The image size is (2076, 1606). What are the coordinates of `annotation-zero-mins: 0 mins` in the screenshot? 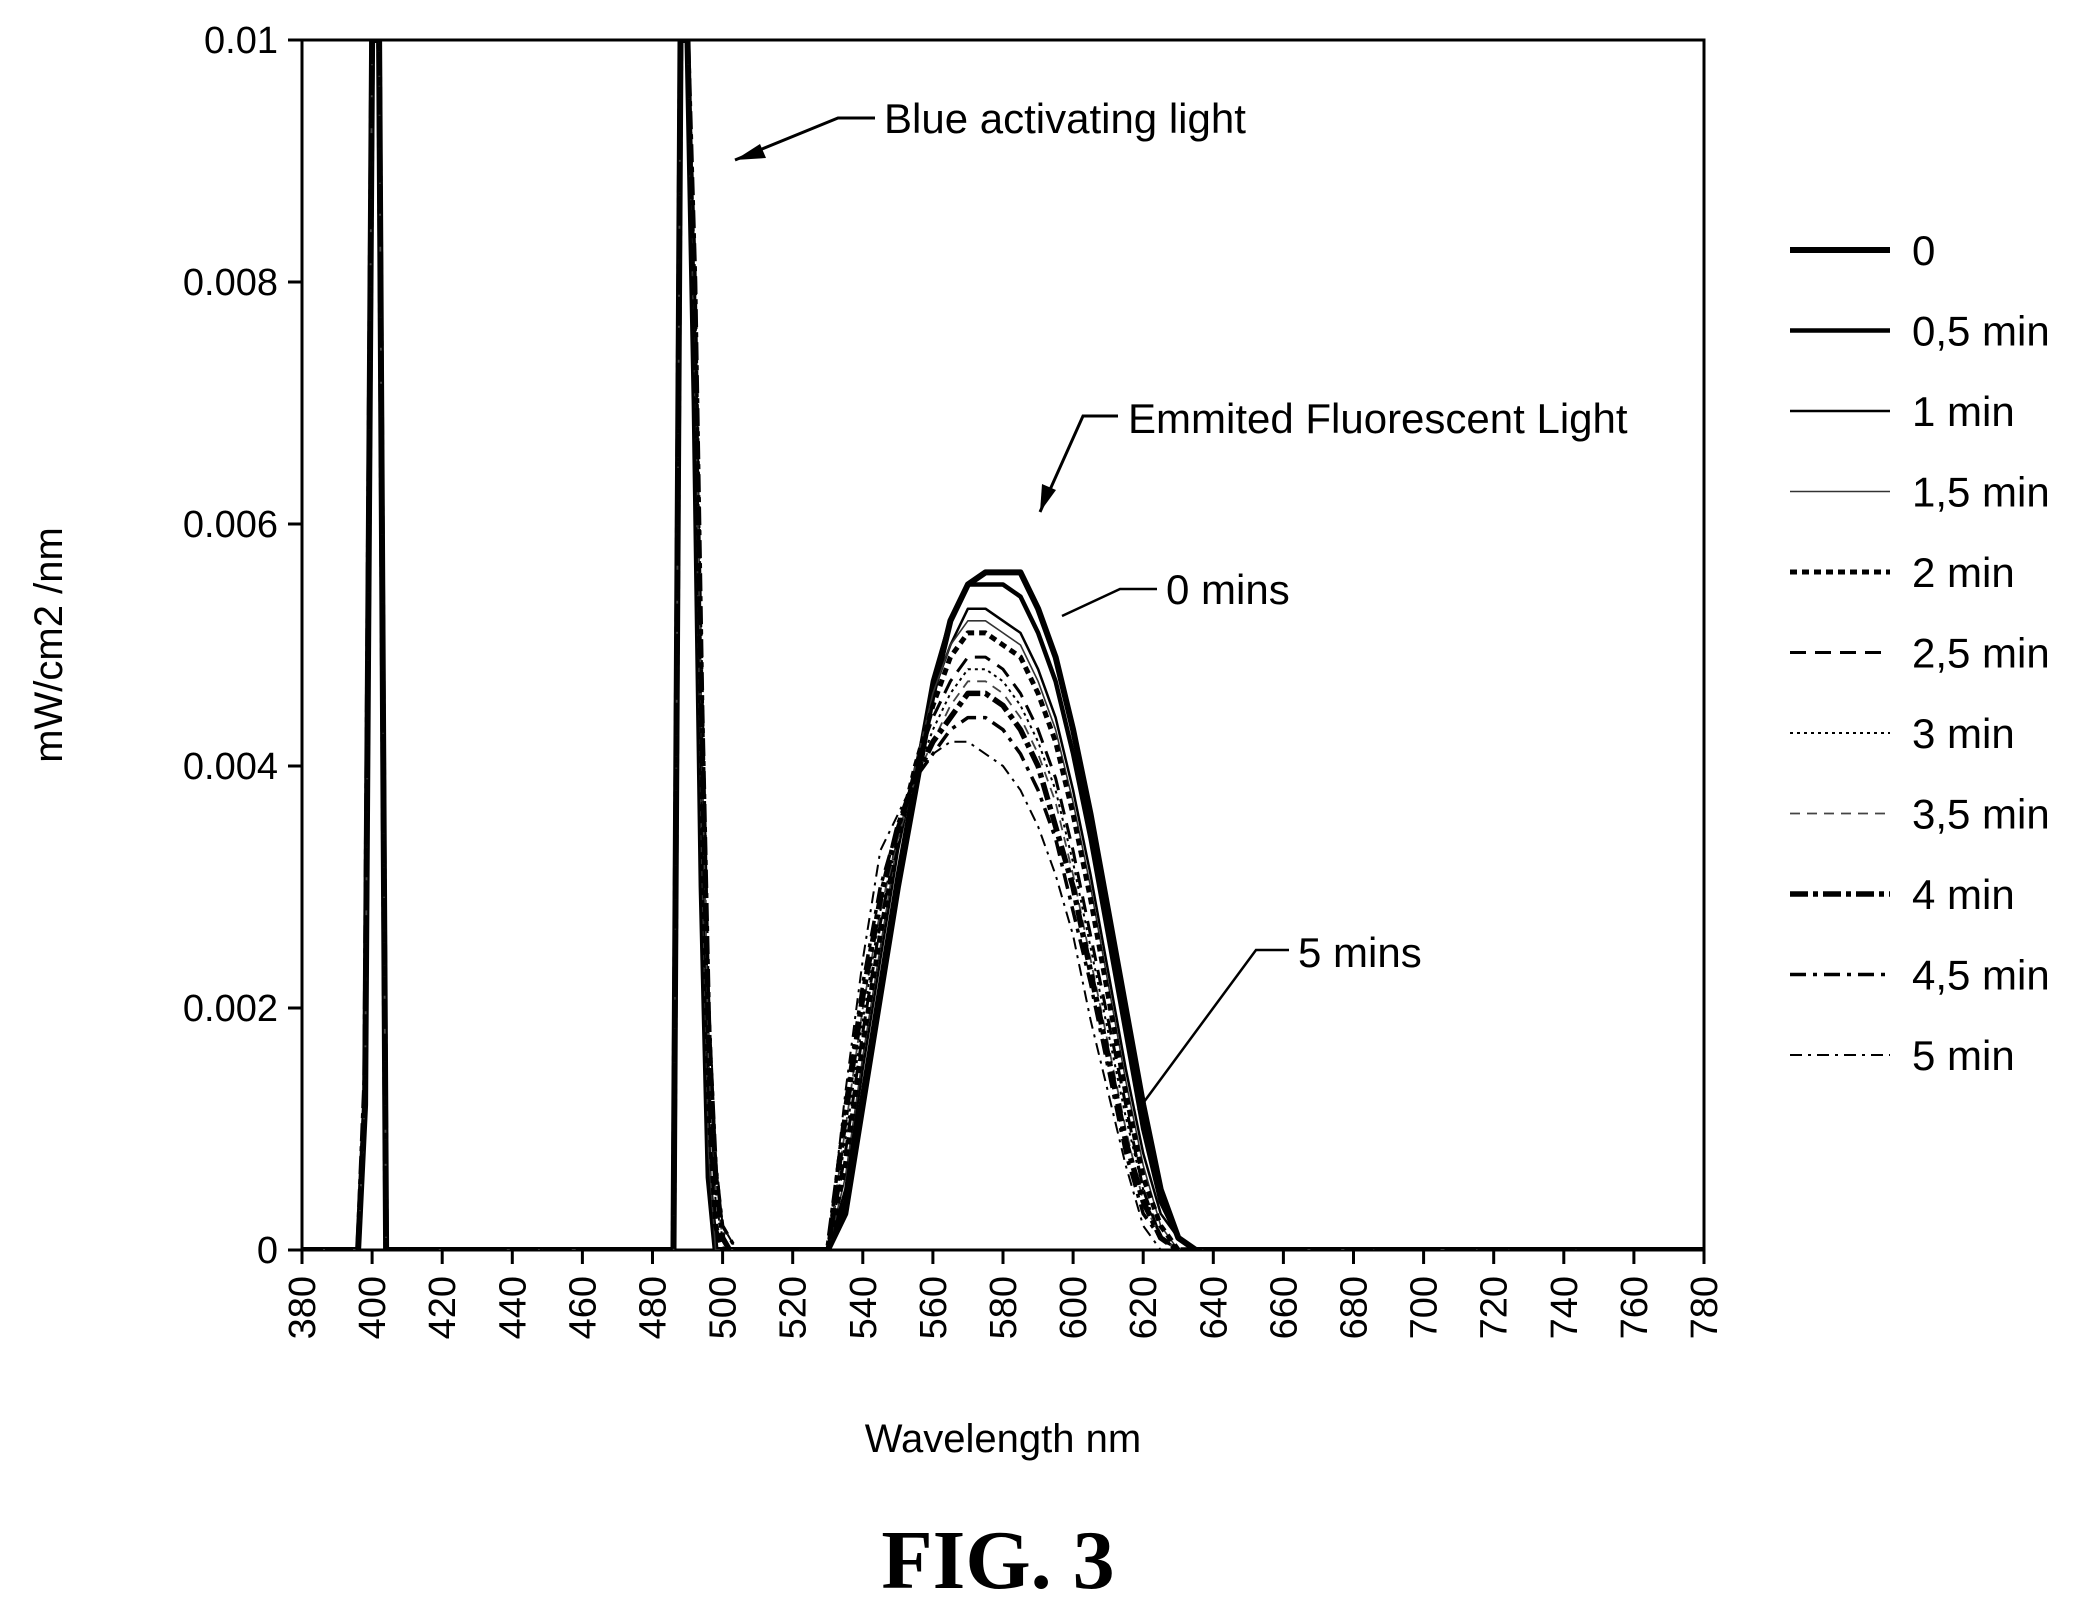 It's located at (1175, 592).